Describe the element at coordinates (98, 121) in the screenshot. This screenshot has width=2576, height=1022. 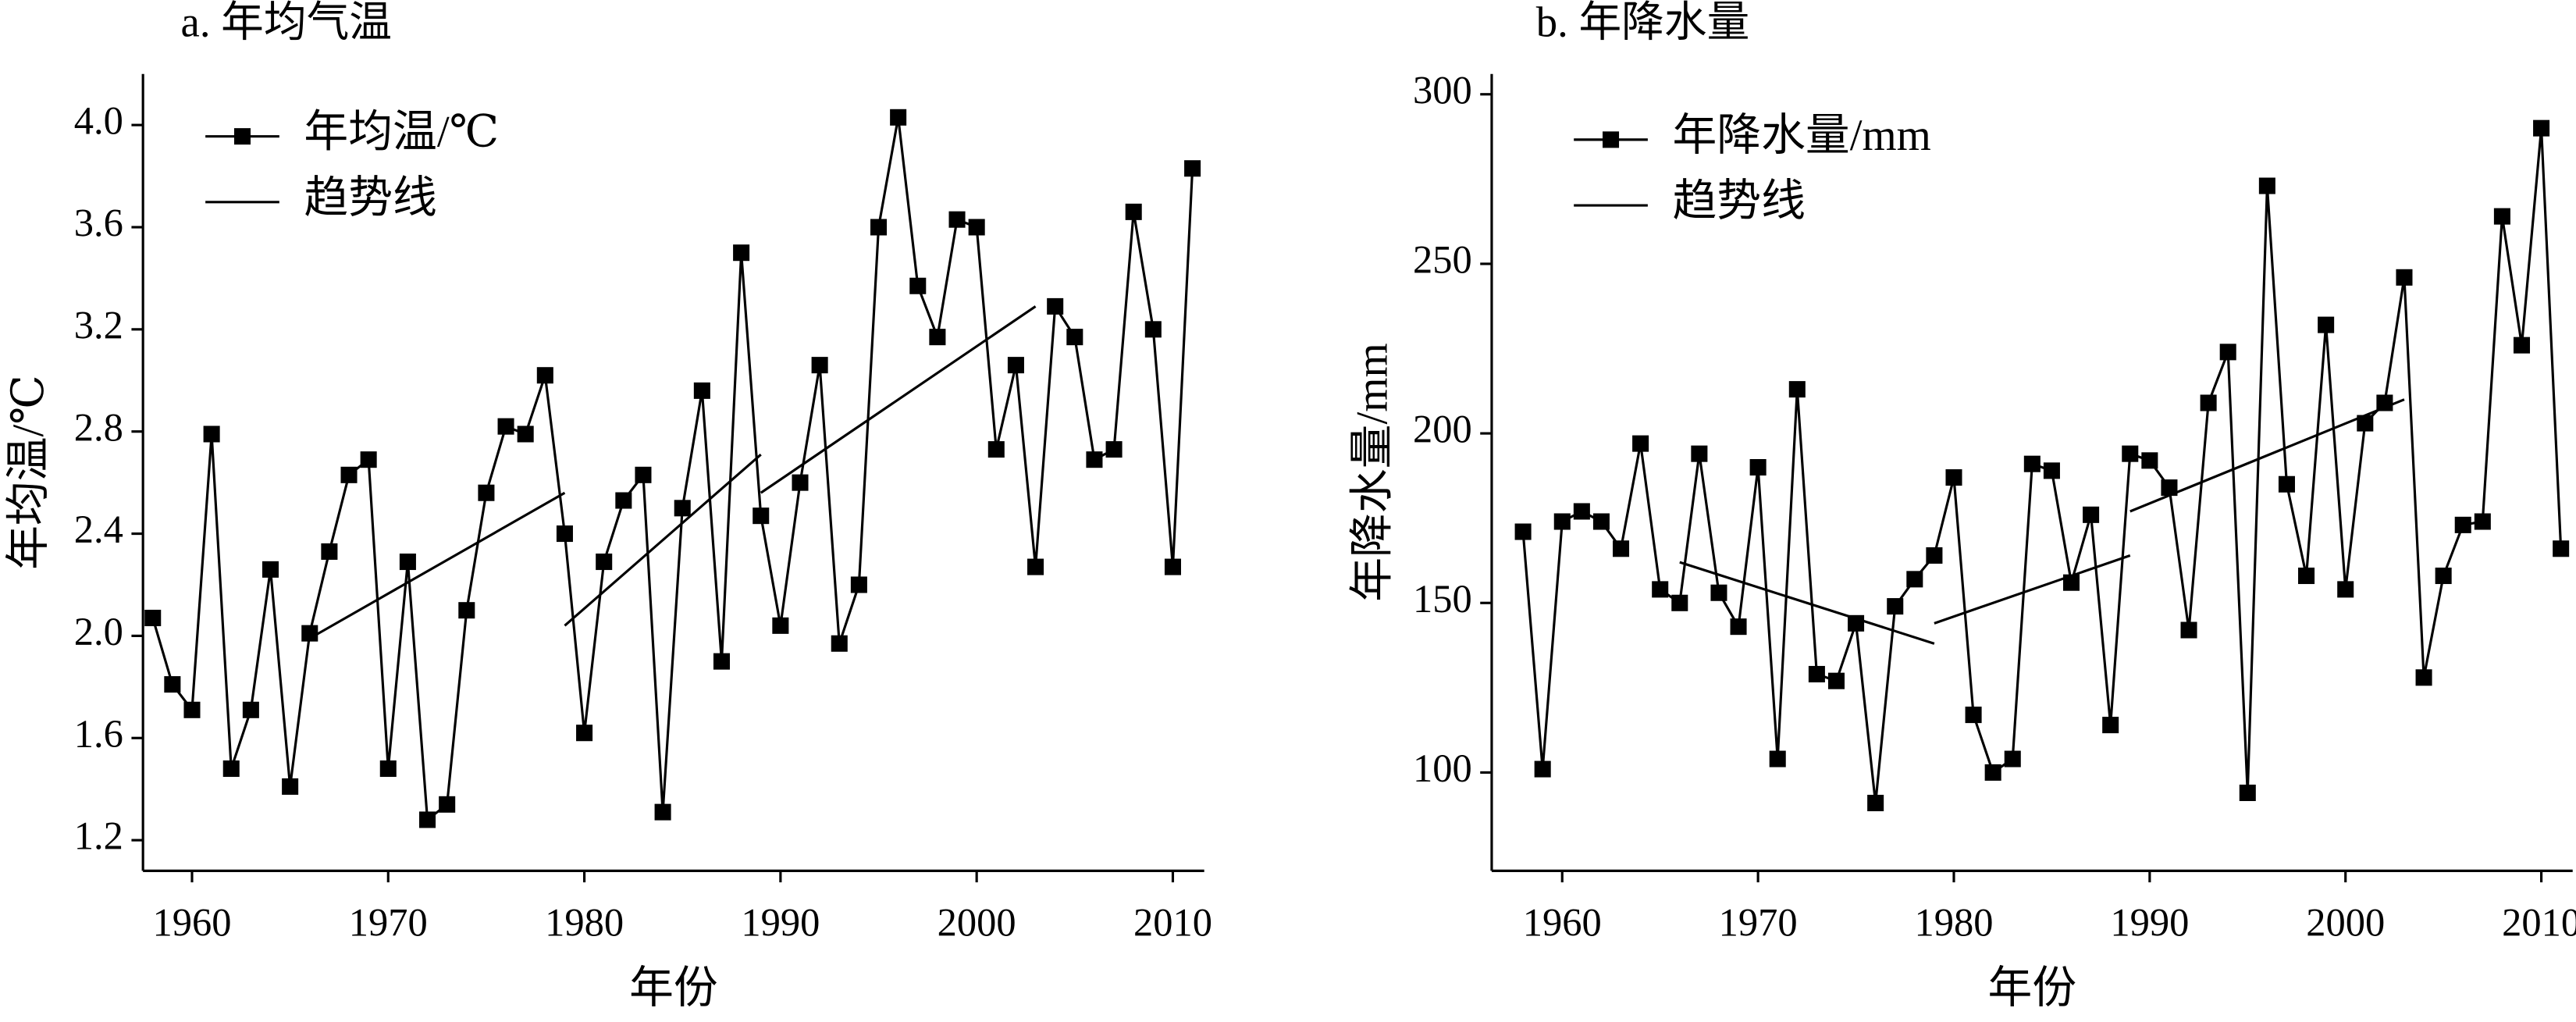
I see `y-tick-label: 4.0` at that location.